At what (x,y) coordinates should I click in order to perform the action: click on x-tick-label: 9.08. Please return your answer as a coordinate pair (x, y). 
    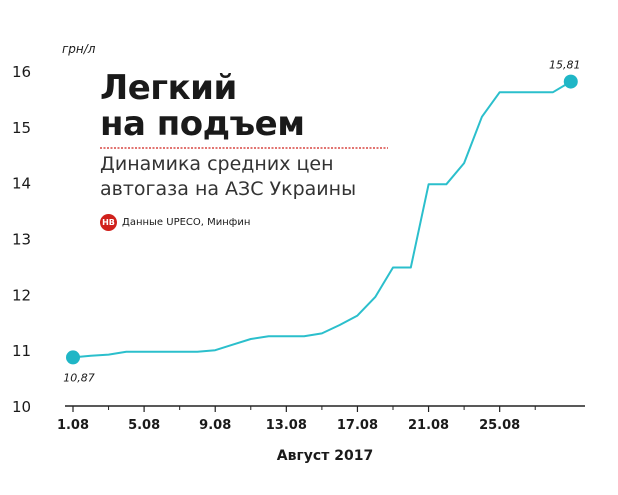
    Looking at the image, I should click on (215, 425).